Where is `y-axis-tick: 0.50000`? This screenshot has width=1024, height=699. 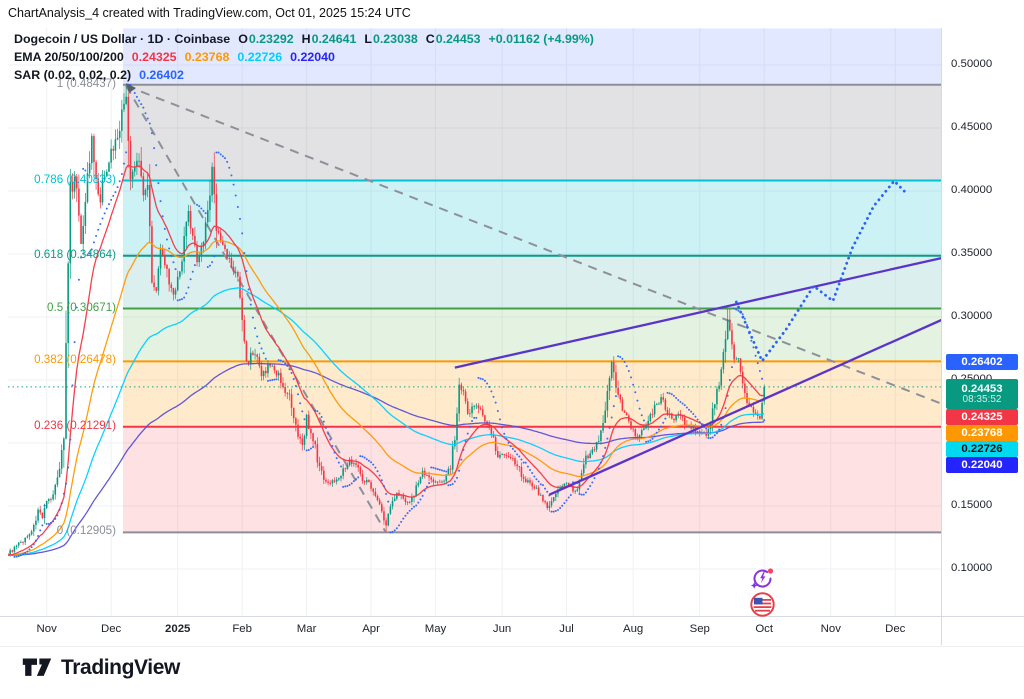
y-axis-tick: 0.50000 is located at coordinates (972, 64).